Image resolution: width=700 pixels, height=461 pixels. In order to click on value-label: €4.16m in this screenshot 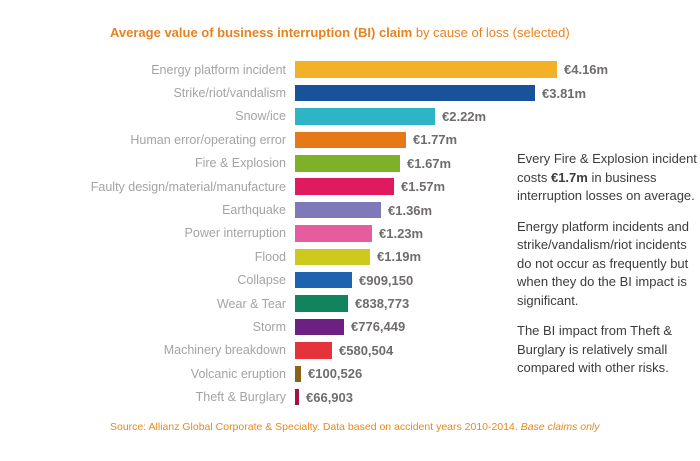, I will do `click(586, 70)`.